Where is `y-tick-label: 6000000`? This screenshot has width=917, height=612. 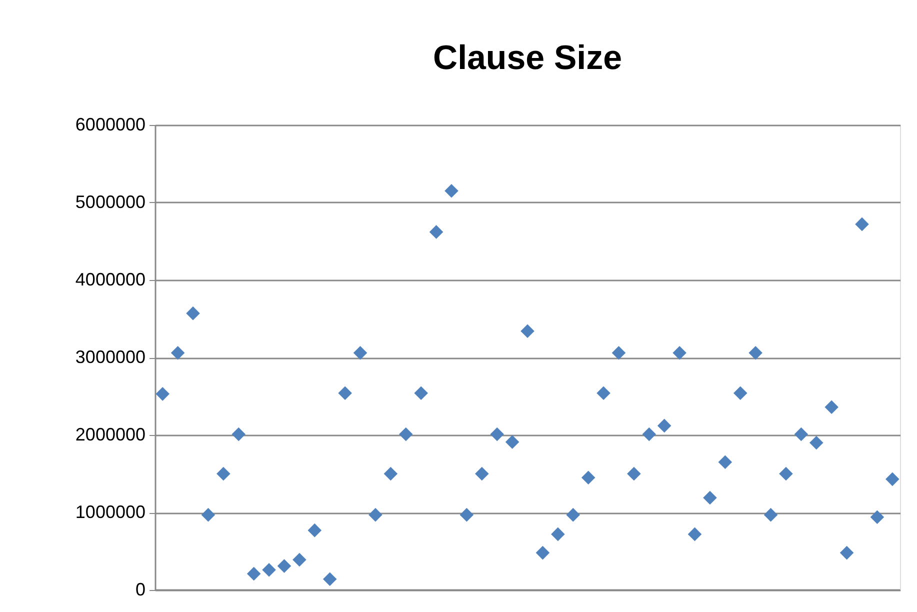 y-tick-label: 6000000 is located at coordinates (110, 124).